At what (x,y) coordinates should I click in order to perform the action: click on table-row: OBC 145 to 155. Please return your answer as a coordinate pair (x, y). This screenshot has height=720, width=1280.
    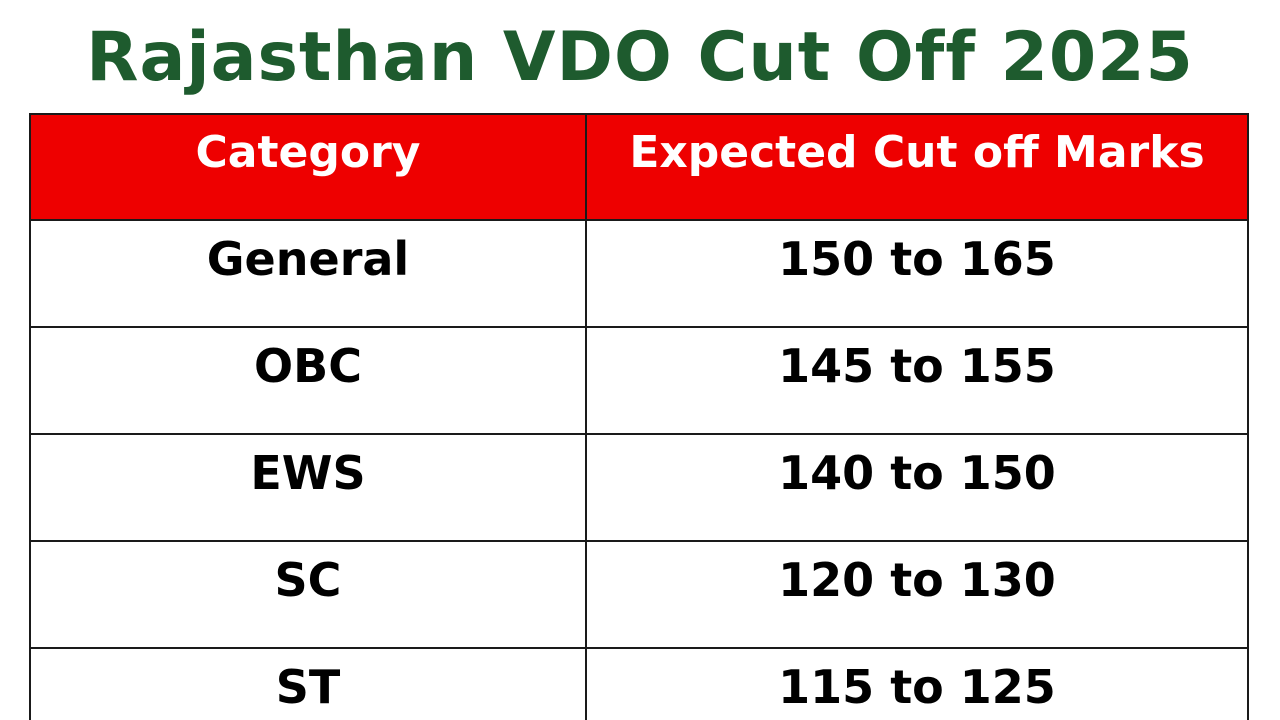
    Looking at the image, I should click on (639, 380).